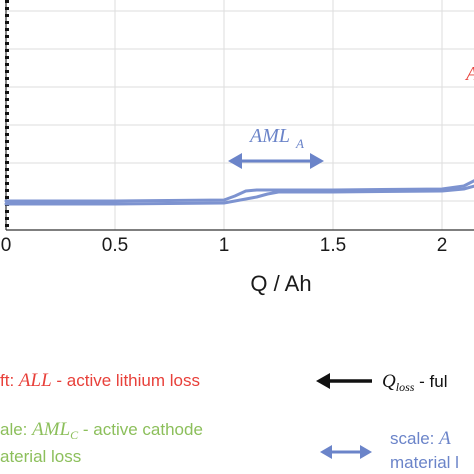  Describe the element at coordinates (115, 245) in the screenshot. I see `x-tick-label-1: 0.5` at that location.